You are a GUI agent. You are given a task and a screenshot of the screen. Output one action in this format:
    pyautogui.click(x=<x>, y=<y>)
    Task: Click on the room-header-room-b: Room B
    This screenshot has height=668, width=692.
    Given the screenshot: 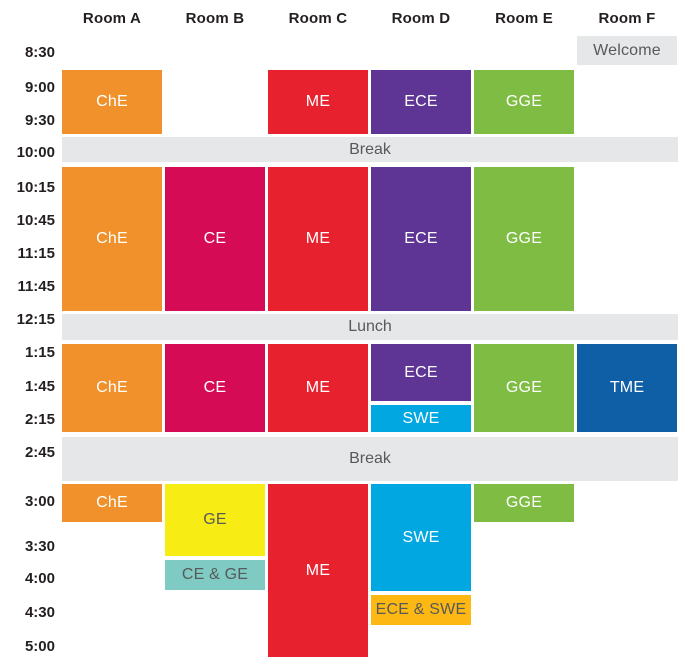 What is the action you would take?
    pyautogui.click(x=215, y=18)
    